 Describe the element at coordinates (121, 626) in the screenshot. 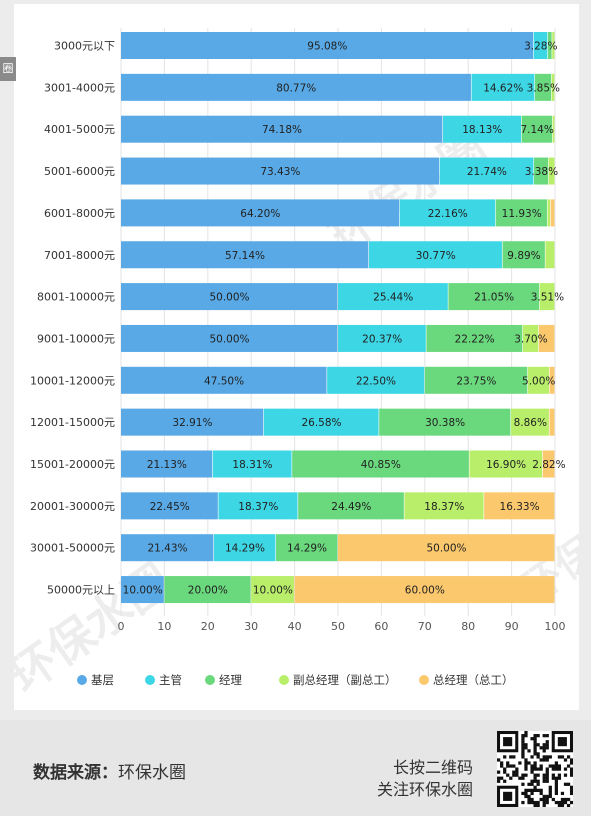

I see `x-tick-label: 0` at that location.